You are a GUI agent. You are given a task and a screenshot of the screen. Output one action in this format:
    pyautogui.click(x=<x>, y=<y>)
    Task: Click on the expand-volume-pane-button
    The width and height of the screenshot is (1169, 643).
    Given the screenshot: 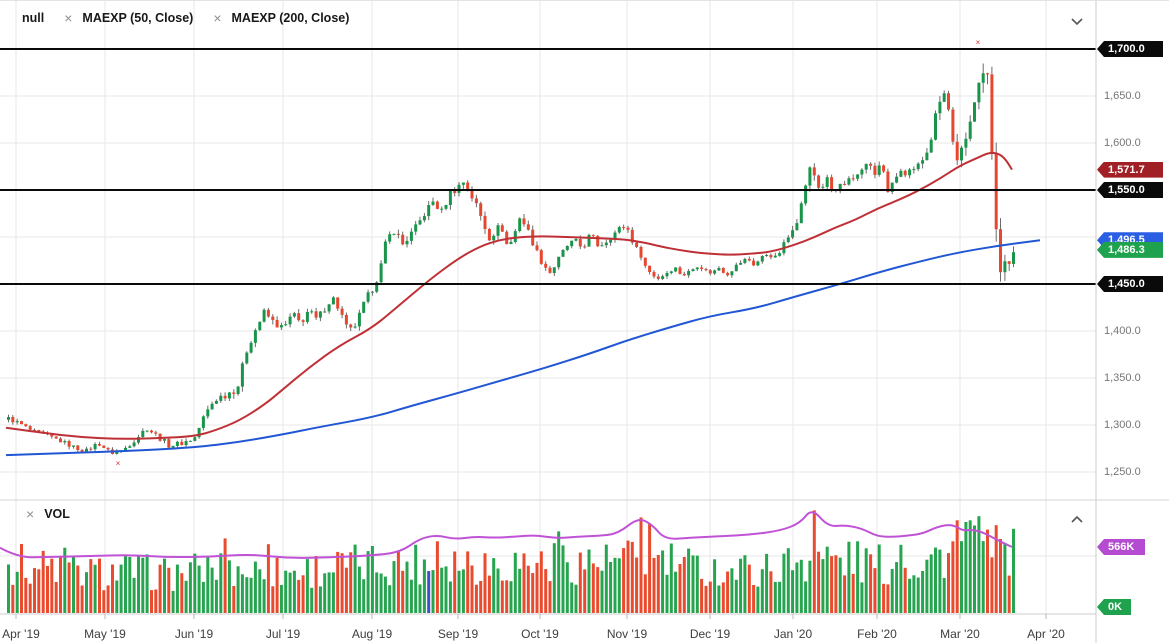 What is the action you would take?
    pyautogui.click(x=1077, y=520)
    